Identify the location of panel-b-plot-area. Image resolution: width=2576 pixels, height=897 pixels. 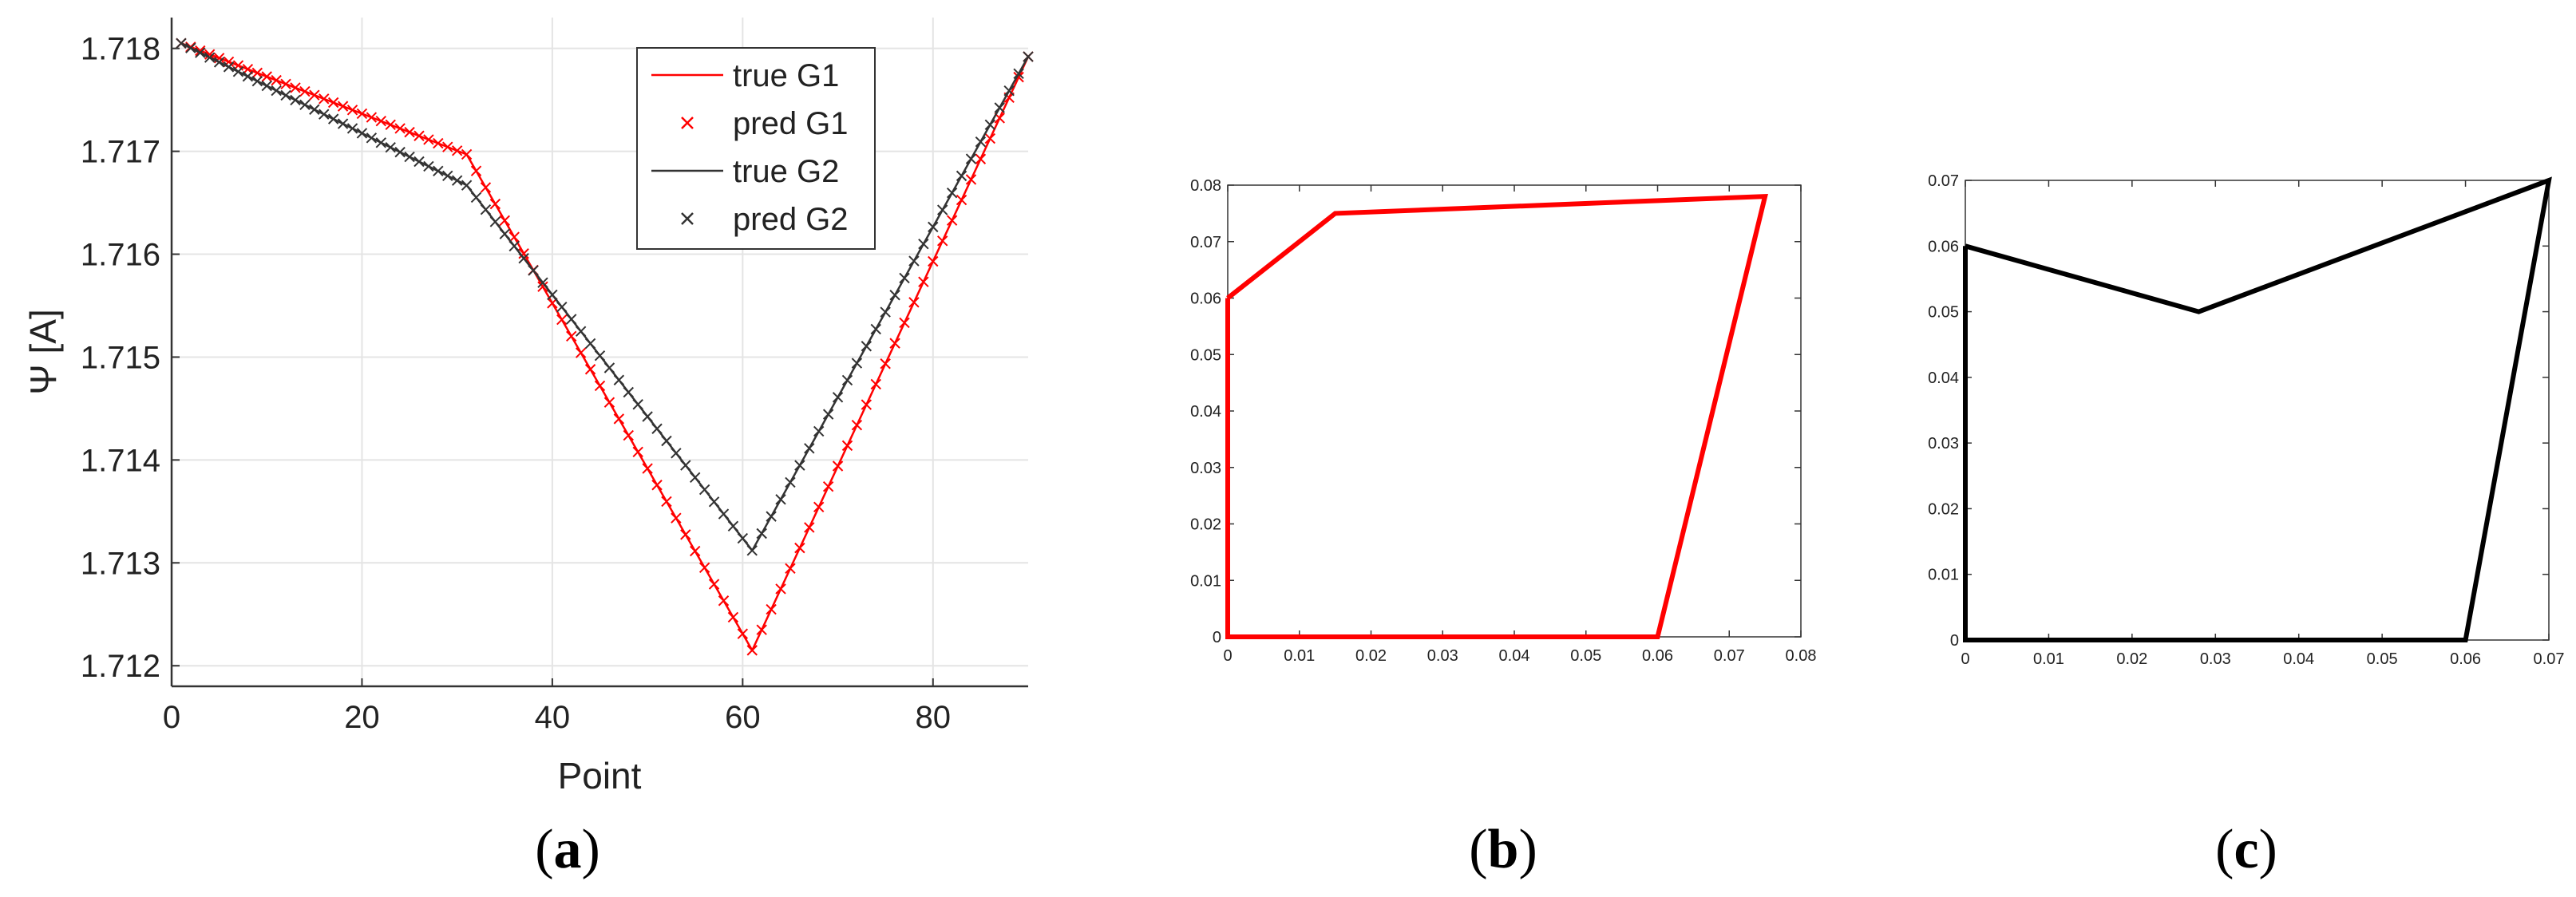
(1515, 411).